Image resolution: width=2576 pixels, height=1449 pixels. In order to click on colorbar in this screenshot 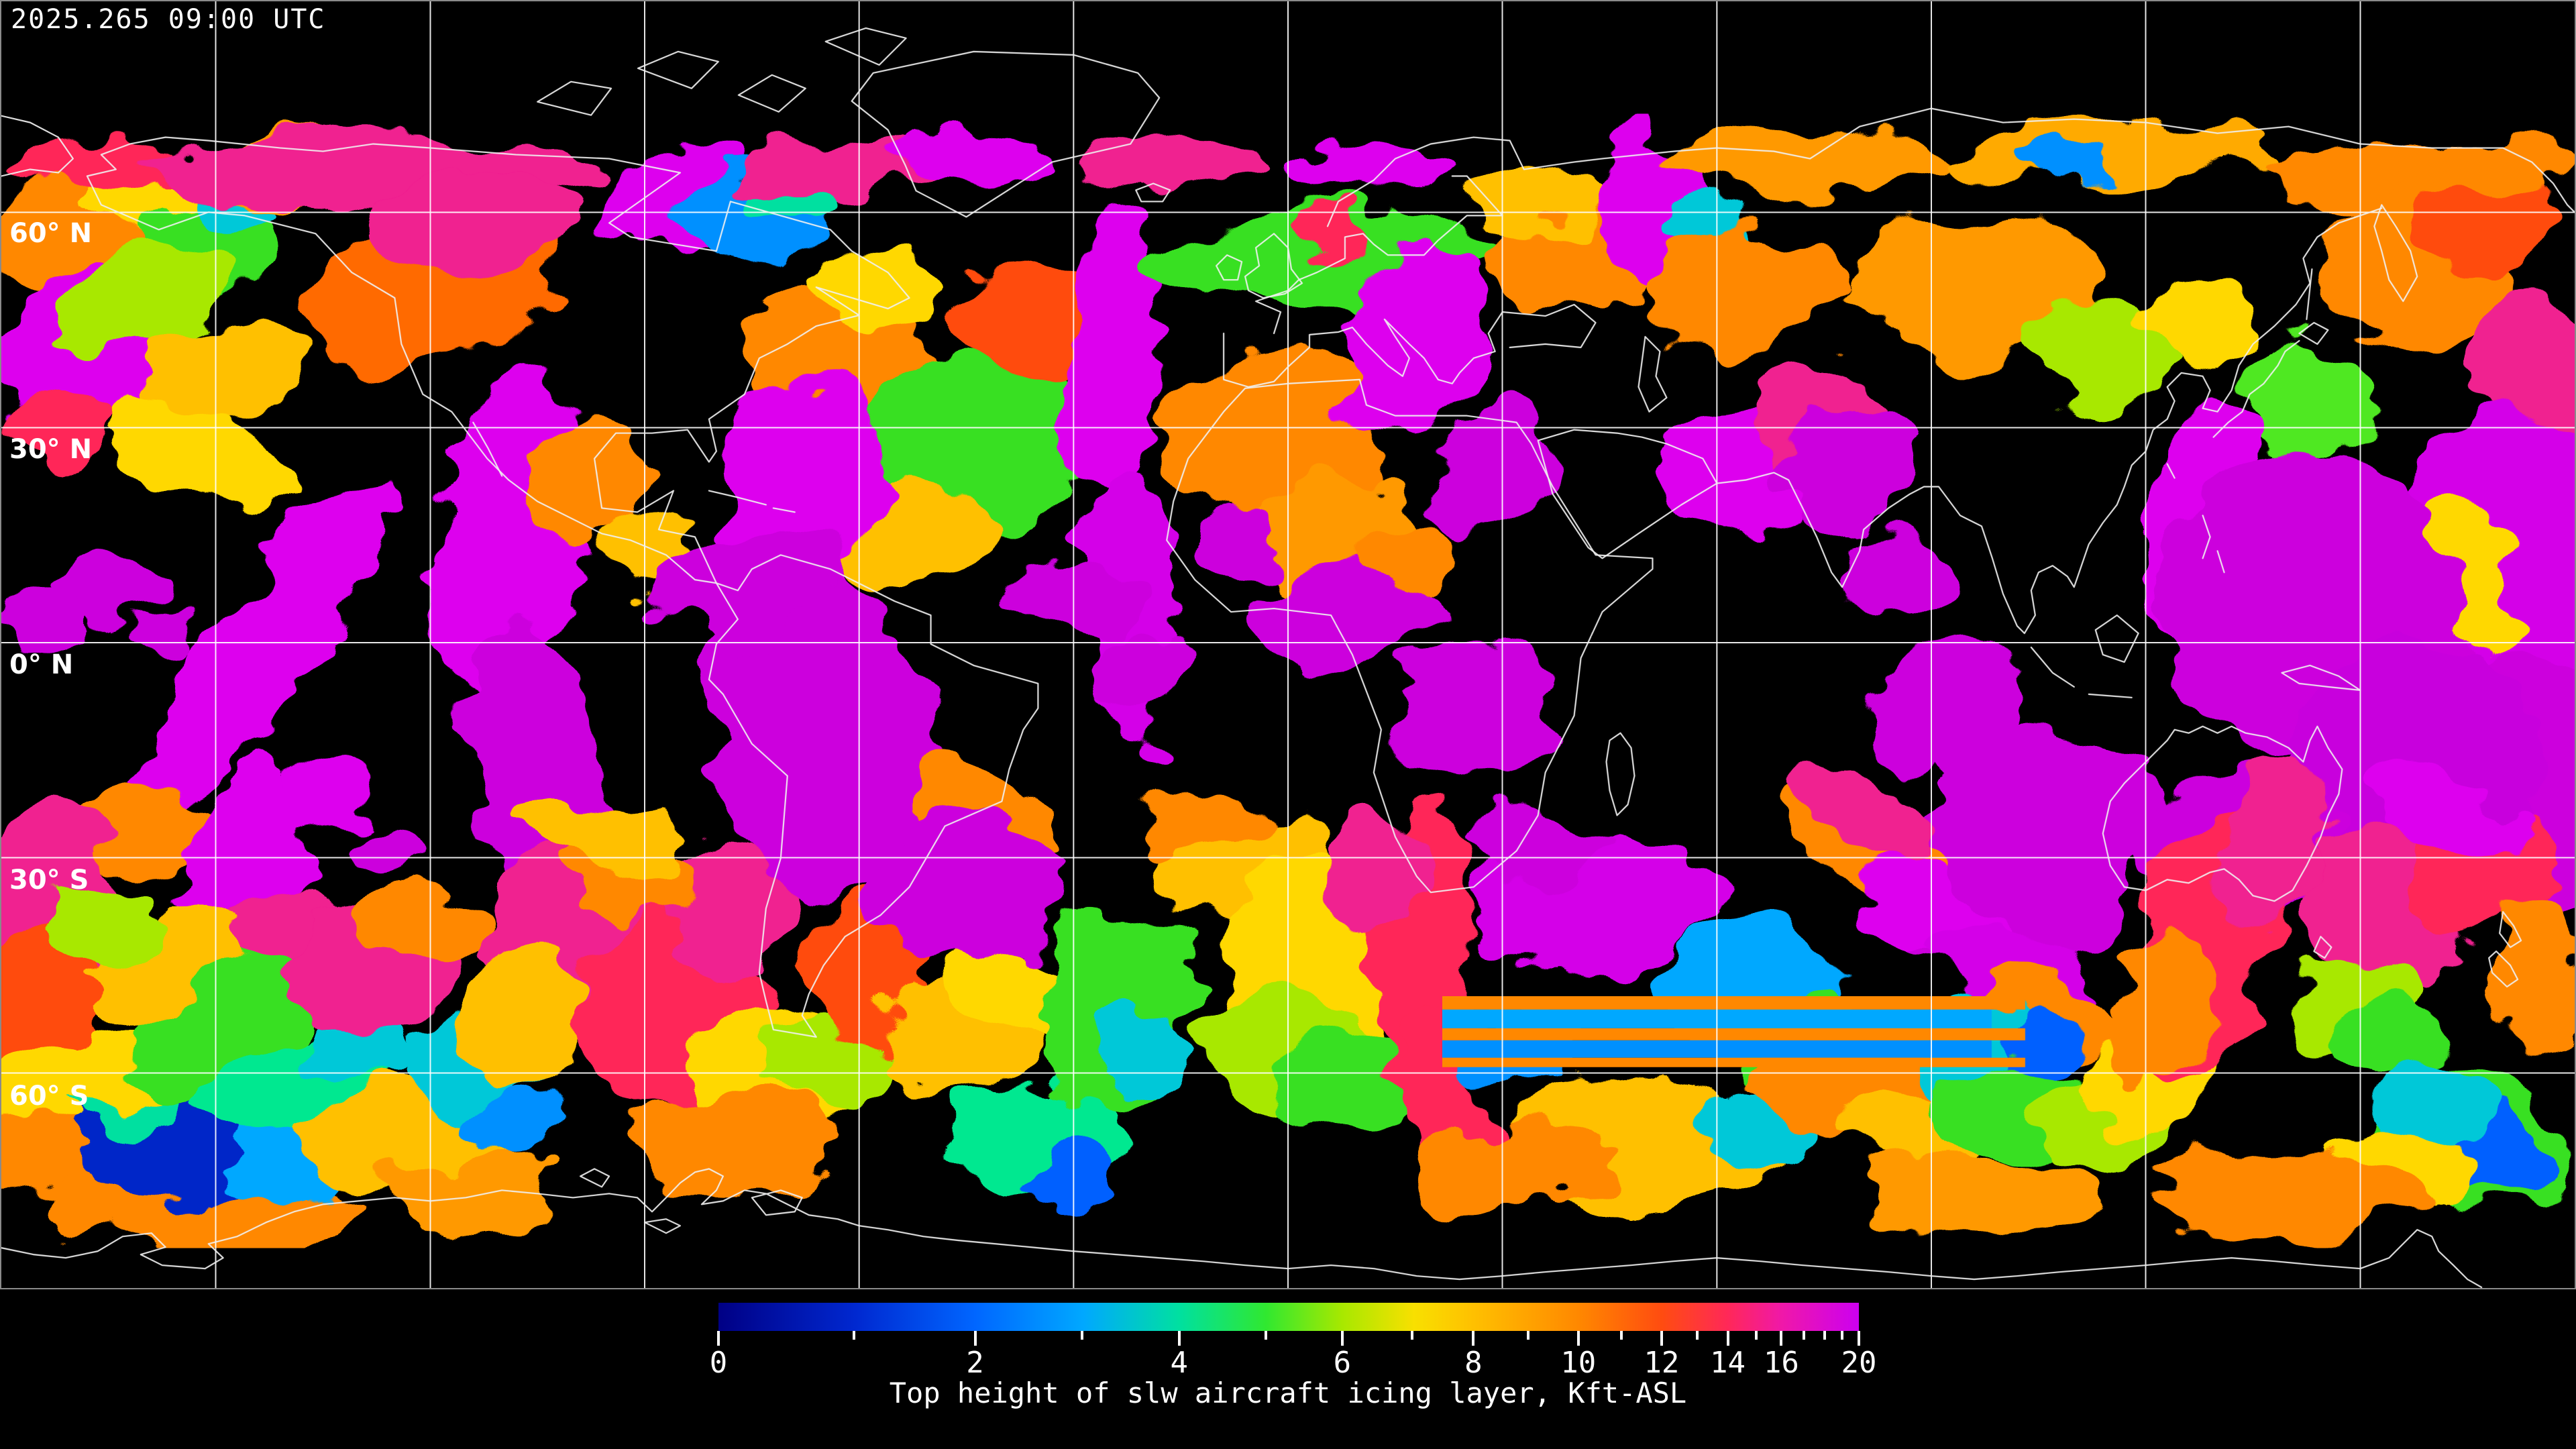, I will do `click(1288, 1317)`.